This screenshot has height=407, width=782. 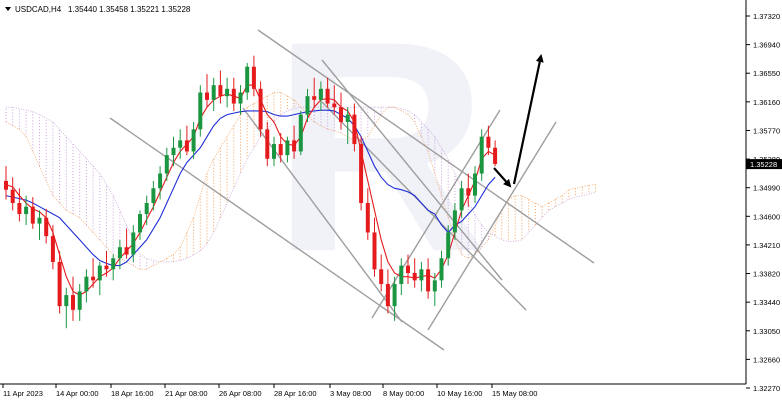 What do you see at coordinates (8, 9) in the screenshot?
I see `caret-down-icon` at bounding box center [8, 9].